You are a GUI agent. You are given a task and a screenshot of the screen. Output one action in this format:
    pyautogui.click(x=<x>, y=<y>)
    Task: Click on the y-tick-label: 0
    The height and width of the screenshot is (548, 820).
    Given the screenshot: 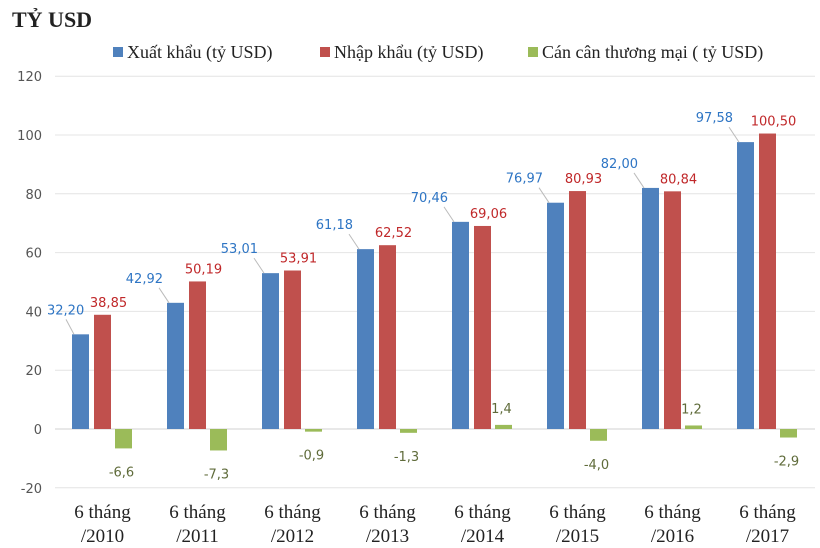 What is the action you would take?
    pyautogui.click(x=38, y=430)
    